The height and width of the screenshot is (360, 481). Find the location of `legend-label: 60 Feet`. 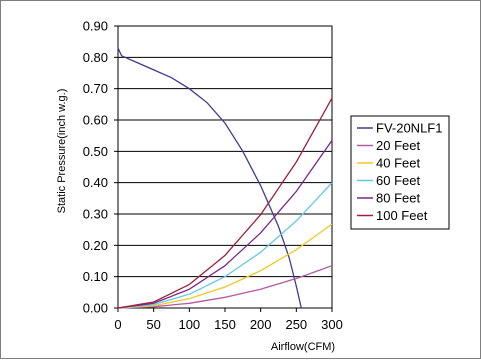

legend-label: 60 Feet is located at coordinates (398, 180).